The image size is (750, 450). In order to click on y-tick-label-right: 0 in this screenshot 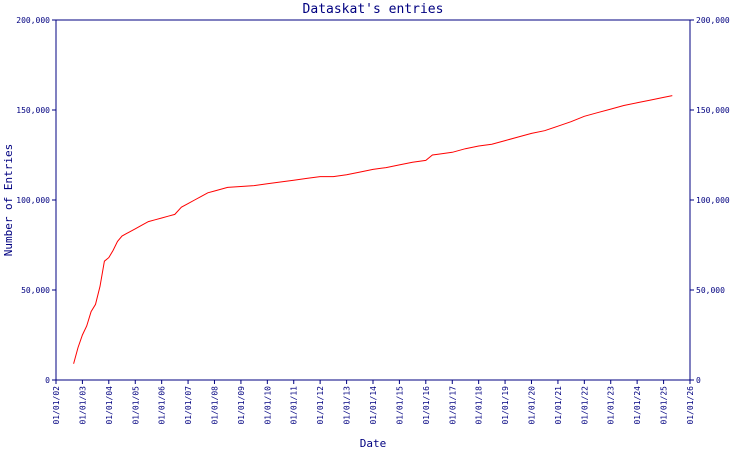, I will do `click(698, 380)`.